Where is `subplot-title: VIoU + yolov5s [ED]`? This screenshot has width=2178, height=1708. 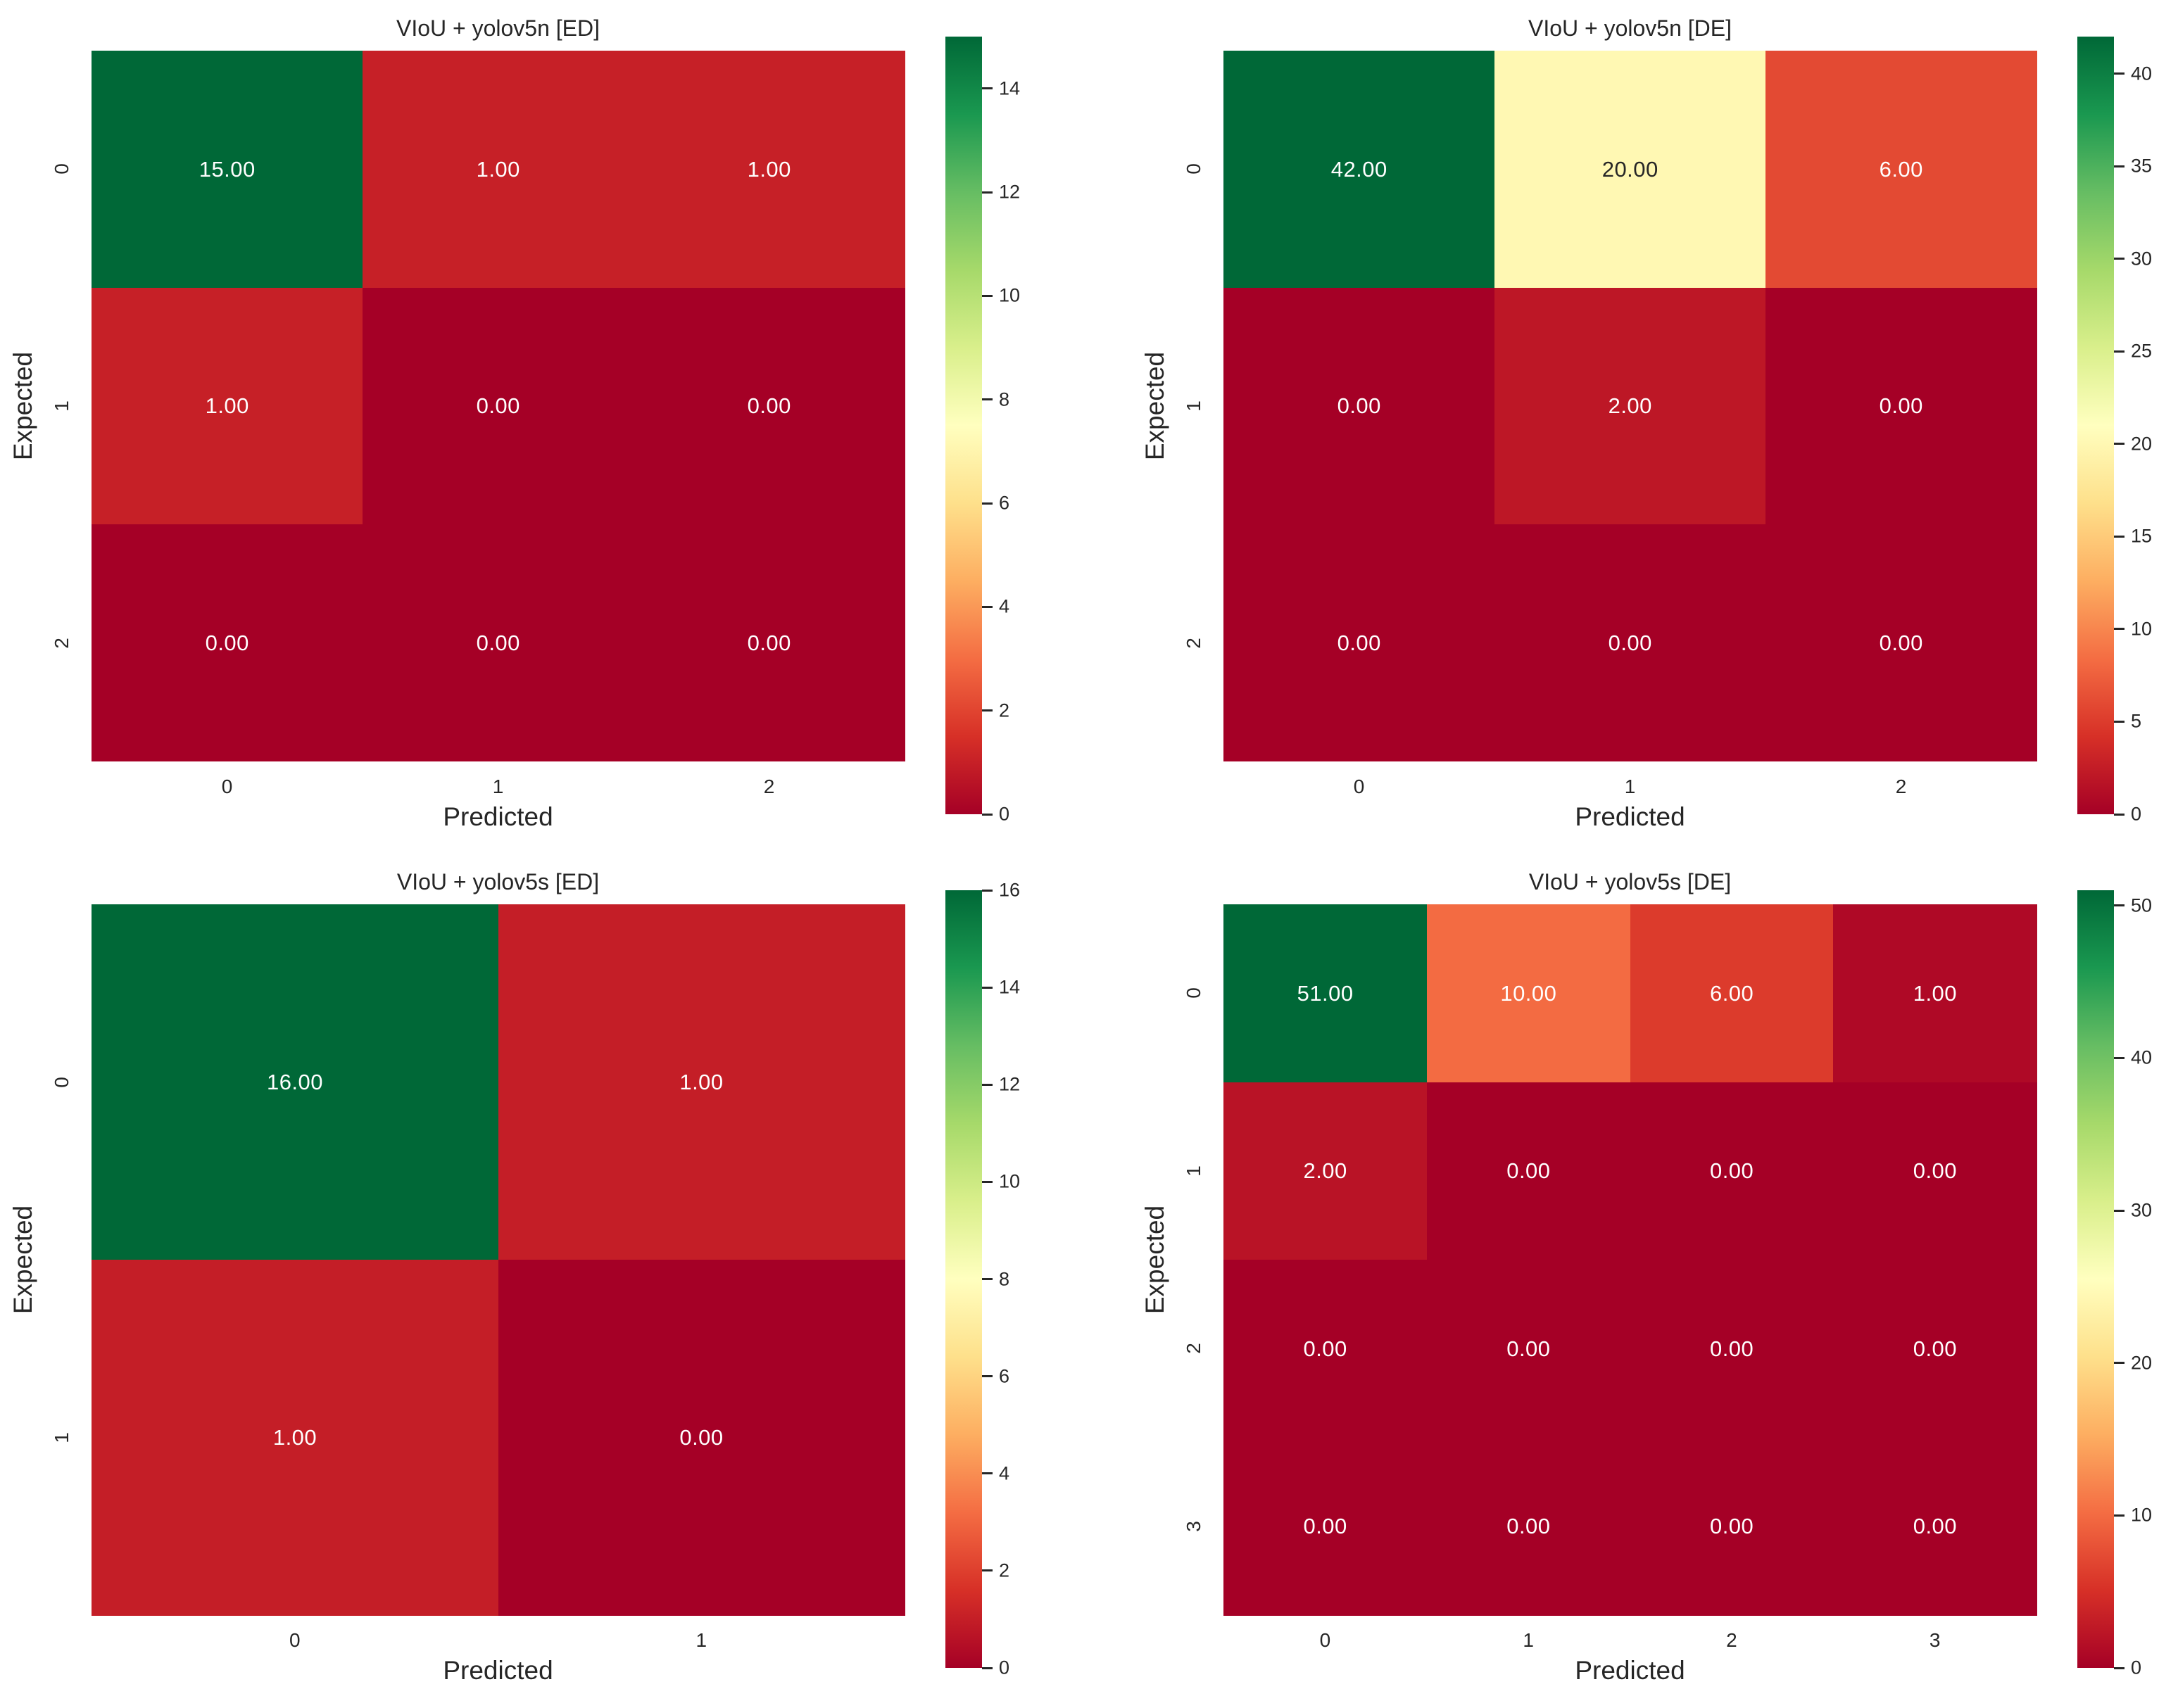
subplot-title: VIoU + yolov5s [ED] is located at coordinates (498, 881).